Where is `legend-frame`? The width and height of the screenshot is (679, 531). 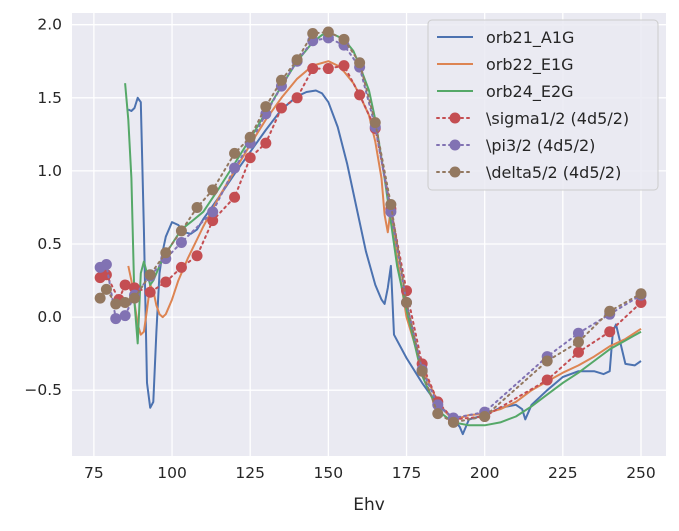 legend-frame is located at coordinates (543, 105).